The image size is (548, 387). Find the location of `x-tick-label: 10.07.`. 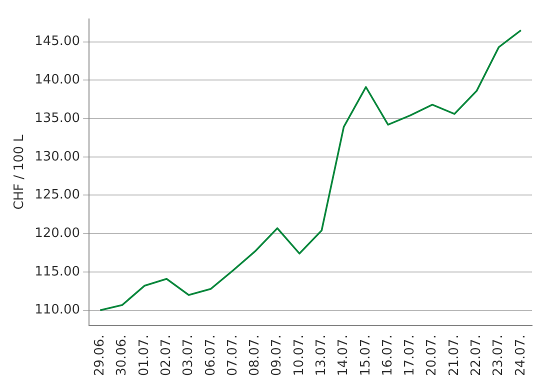

x-tick-label: 10.07. is located at coordinates (299, 355).